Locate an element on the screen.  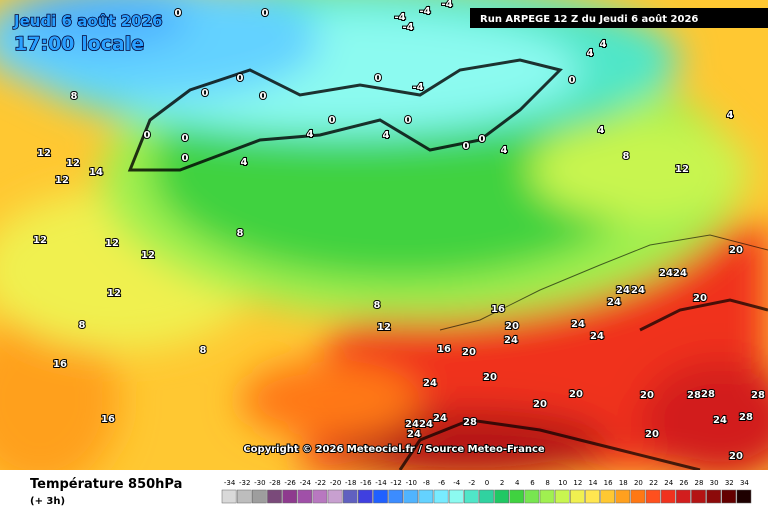
legend-value: -28 is located at coordinates (274, 483).